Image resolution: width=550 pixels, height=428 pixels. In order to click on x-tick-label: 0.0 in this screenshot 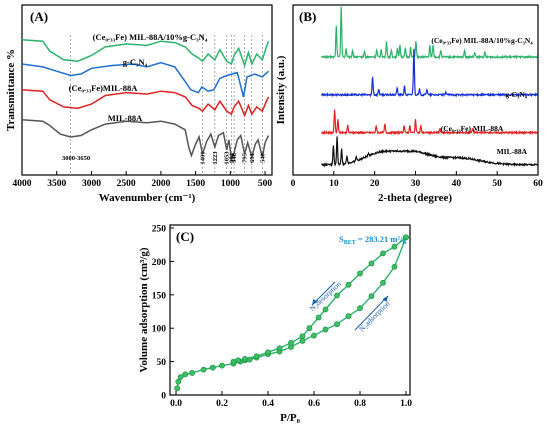, I will do `click(176, 404)`.